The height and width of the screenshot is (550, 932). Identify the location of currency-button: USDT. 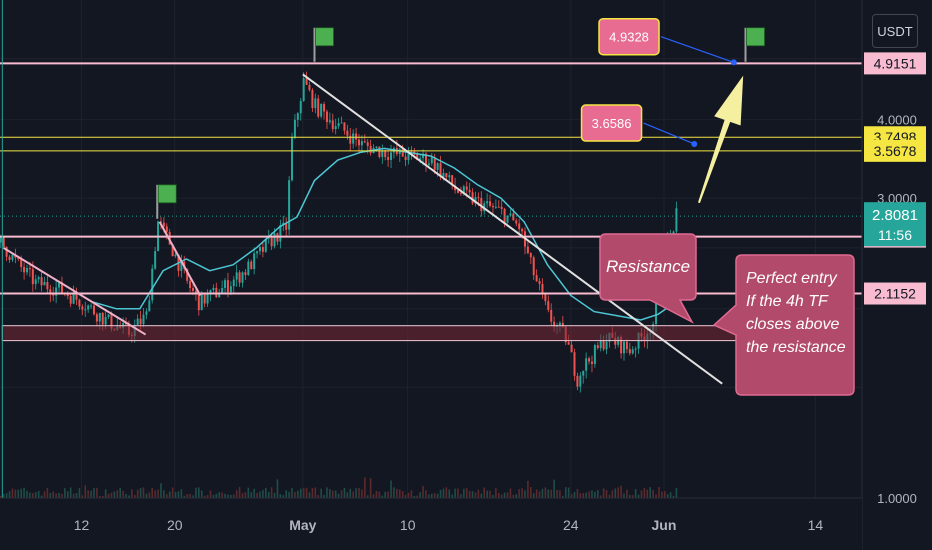
(895, 31).